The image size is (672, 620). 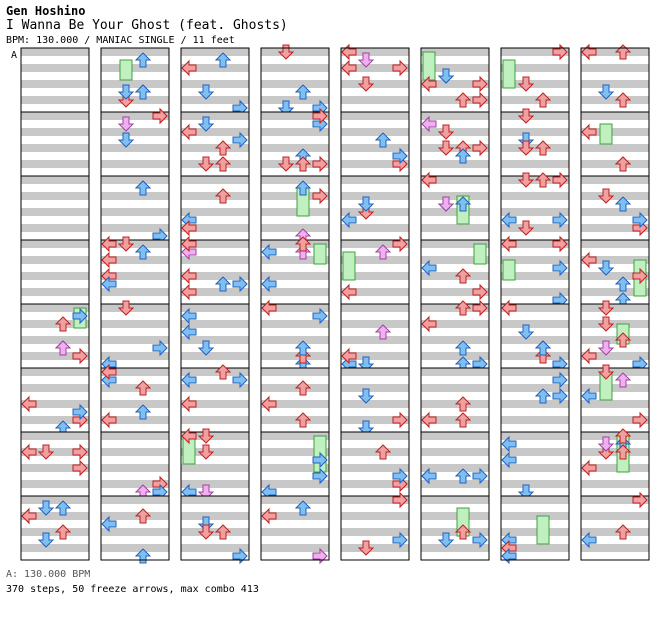 I want to click on artist-name: Gen Hoshino, so click(x=46, y=11).